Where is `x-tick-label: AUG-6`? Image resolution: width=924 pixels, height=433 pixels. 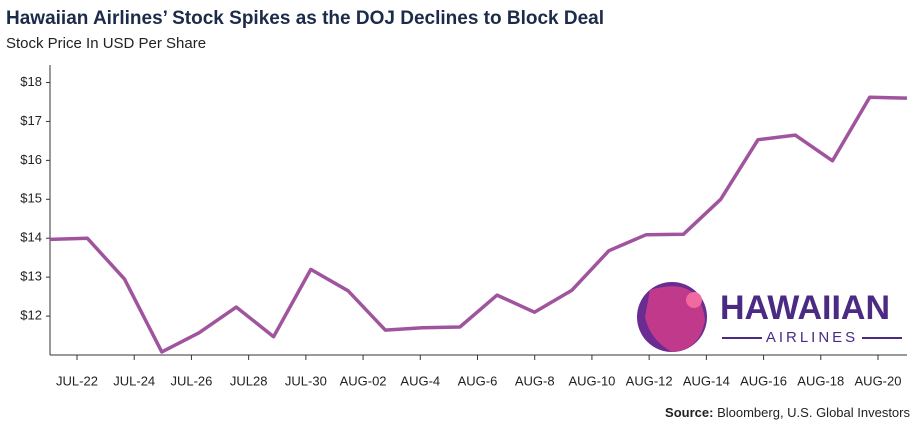 x-tick-label: AUG-6 is located at coordinates (478, 380).